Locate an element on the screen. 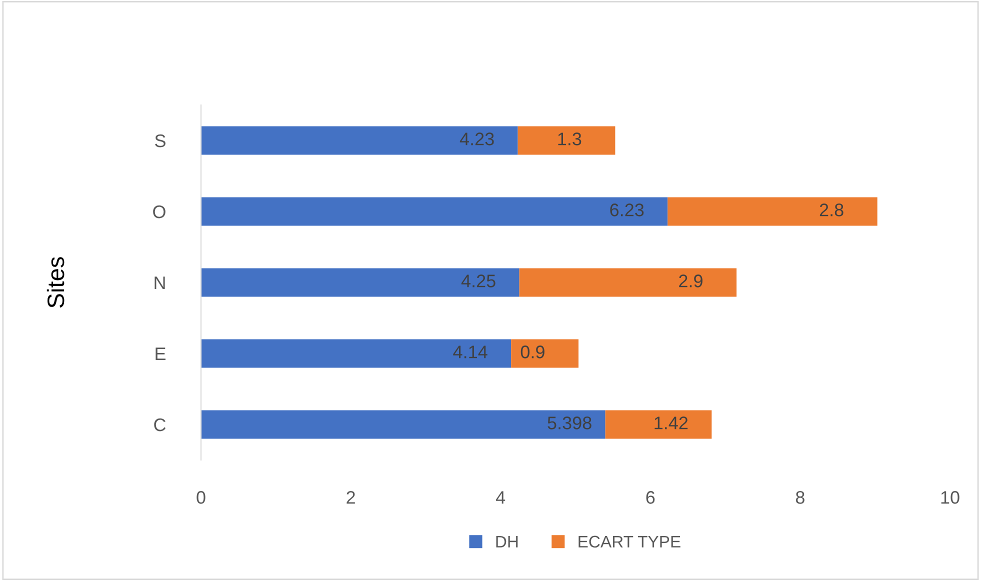 Image resolution: width=981 pixels, height=581 pixels. data-label: 4.23 is located at coordinates (477, 139).